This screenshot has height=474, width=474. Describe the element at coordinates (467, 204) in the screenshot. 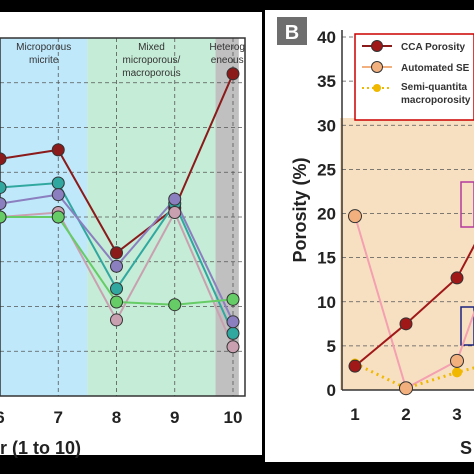

I see `panel-b-magenta-box` at that location.